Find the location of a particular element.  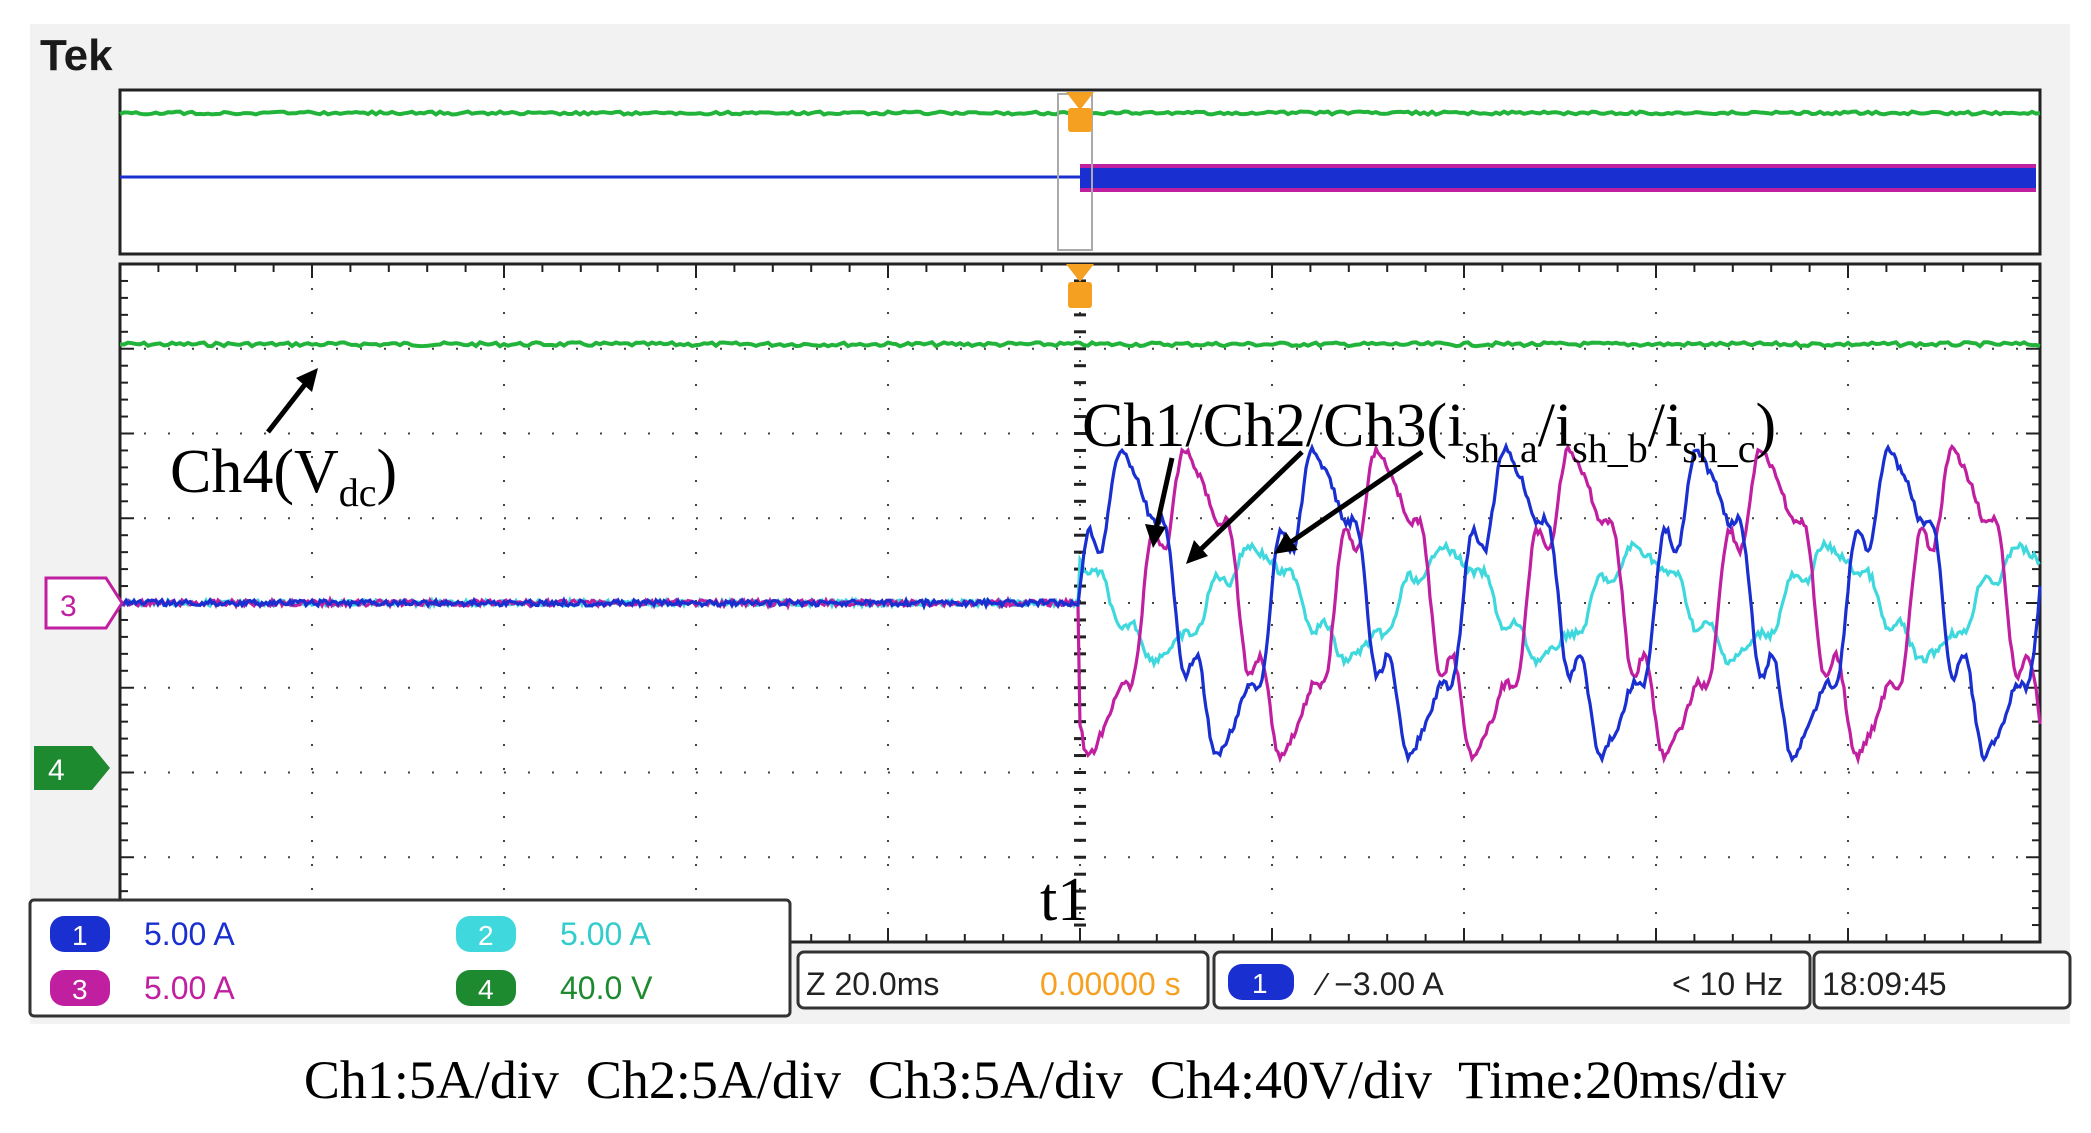

svg-text: Ch4(Vdc) is located at coordinates (283, 476).